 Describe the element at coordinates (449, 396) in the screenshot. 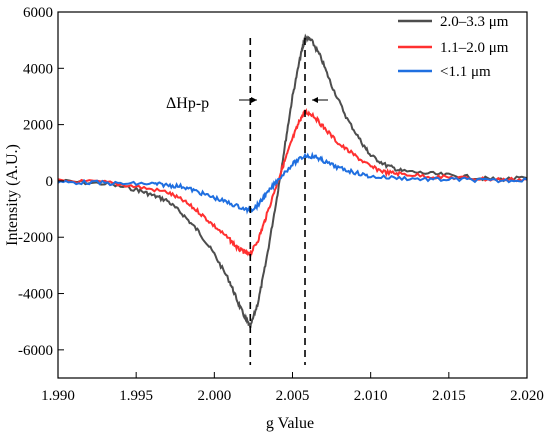

I see `x-tick-label-5: 2.015` at that location.